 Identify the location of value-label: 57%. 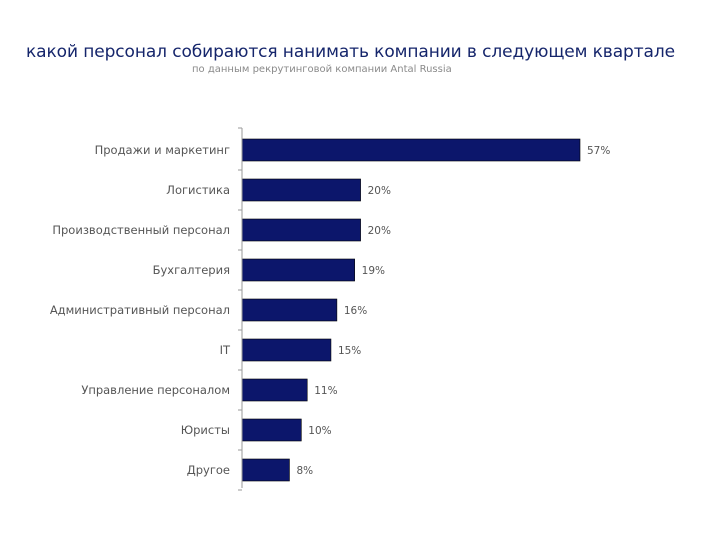
(598, 151).